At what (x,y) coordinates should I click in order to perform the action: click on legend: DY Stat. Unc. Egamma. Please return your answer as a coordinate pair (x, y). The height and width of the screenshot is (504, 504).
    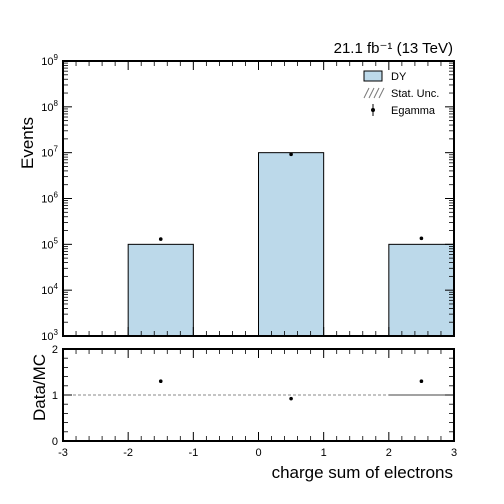
    Looking at the image, I should click on (401, 93).